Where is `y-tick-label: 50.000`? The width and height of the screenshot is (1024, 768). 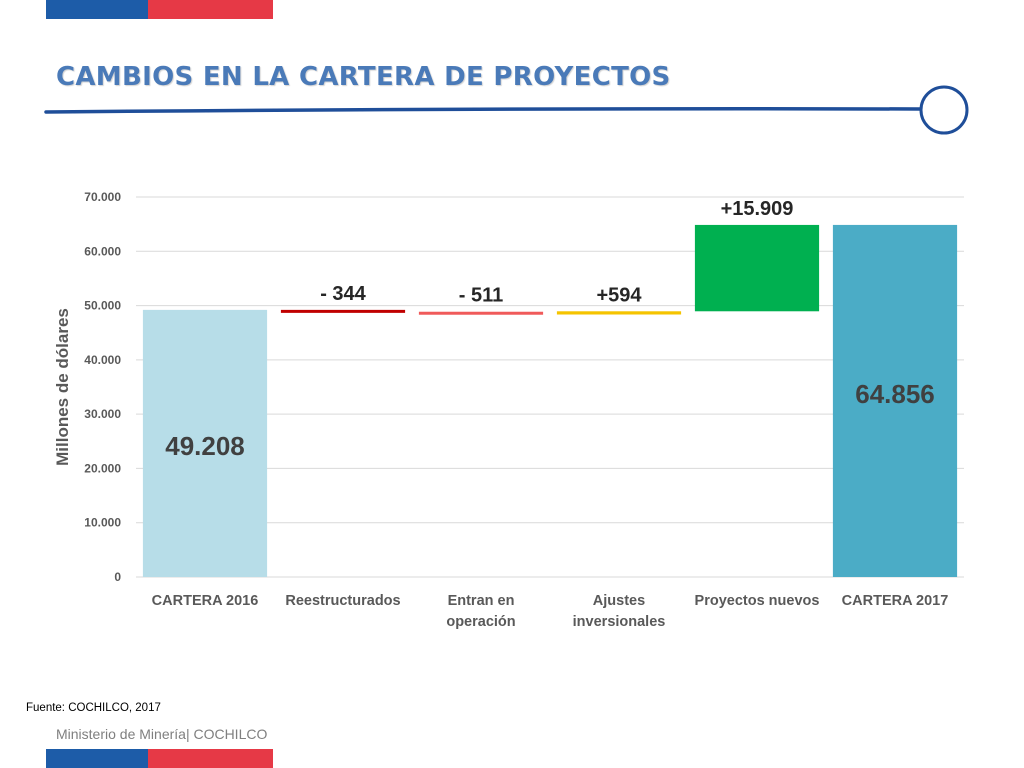
y-tick-label: 50.000 is located at coordinates (102, 306).